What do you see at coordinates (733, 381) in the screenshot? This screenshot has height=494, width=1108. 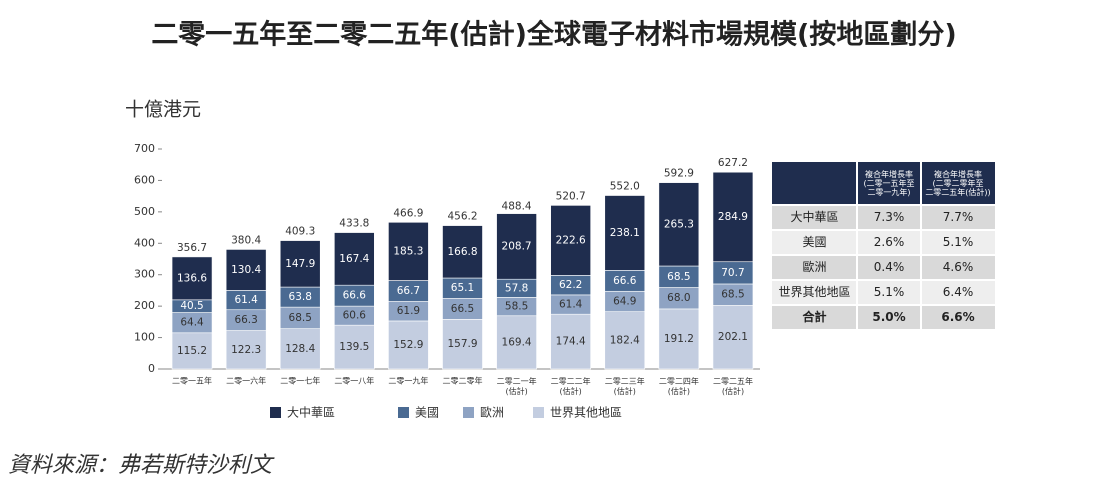 I see `x-tick-label-line: 二零二五年` at bounding box center [733, 381].